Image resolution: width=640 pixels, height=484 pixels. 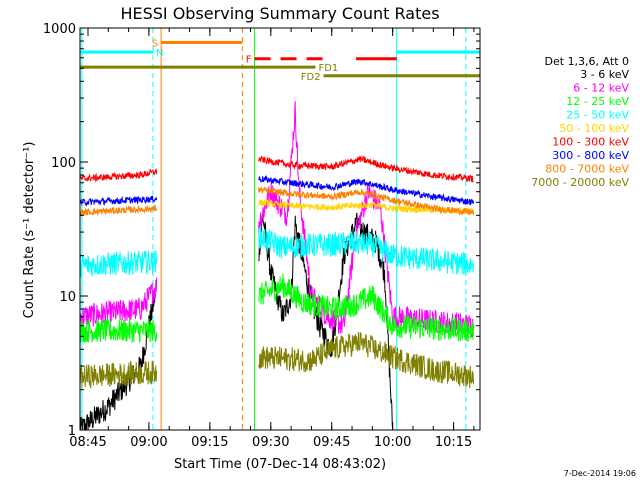 What do you see at coordinates (311, 77) in the screenshot?
I see `flag-label: FD2` at bounding box center [311, 77].